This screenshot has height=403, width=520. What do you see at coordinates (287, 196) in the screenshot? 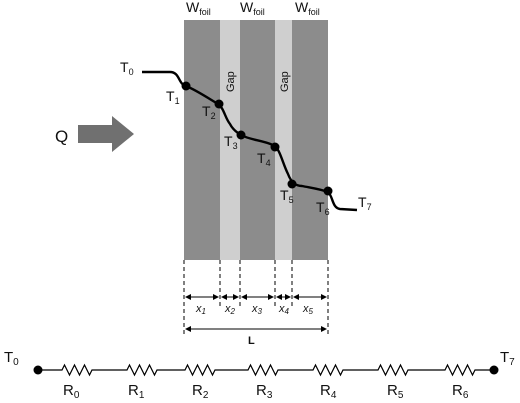
I see `temp-label-t5: T5` at bounding box center [287, 196].